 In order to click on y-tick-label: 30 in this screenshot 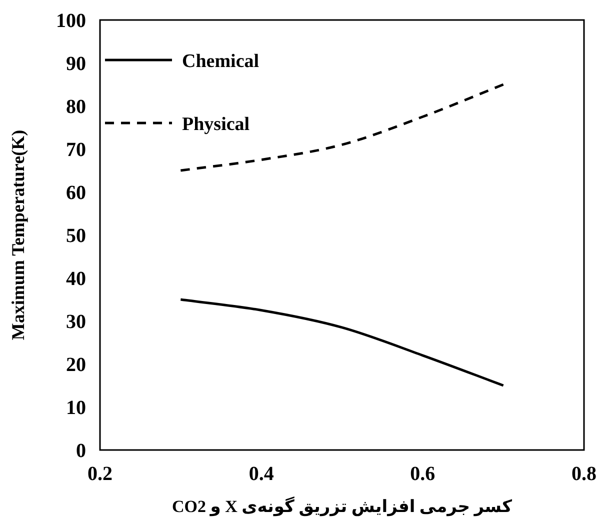, I will do `click(76, 322)`.